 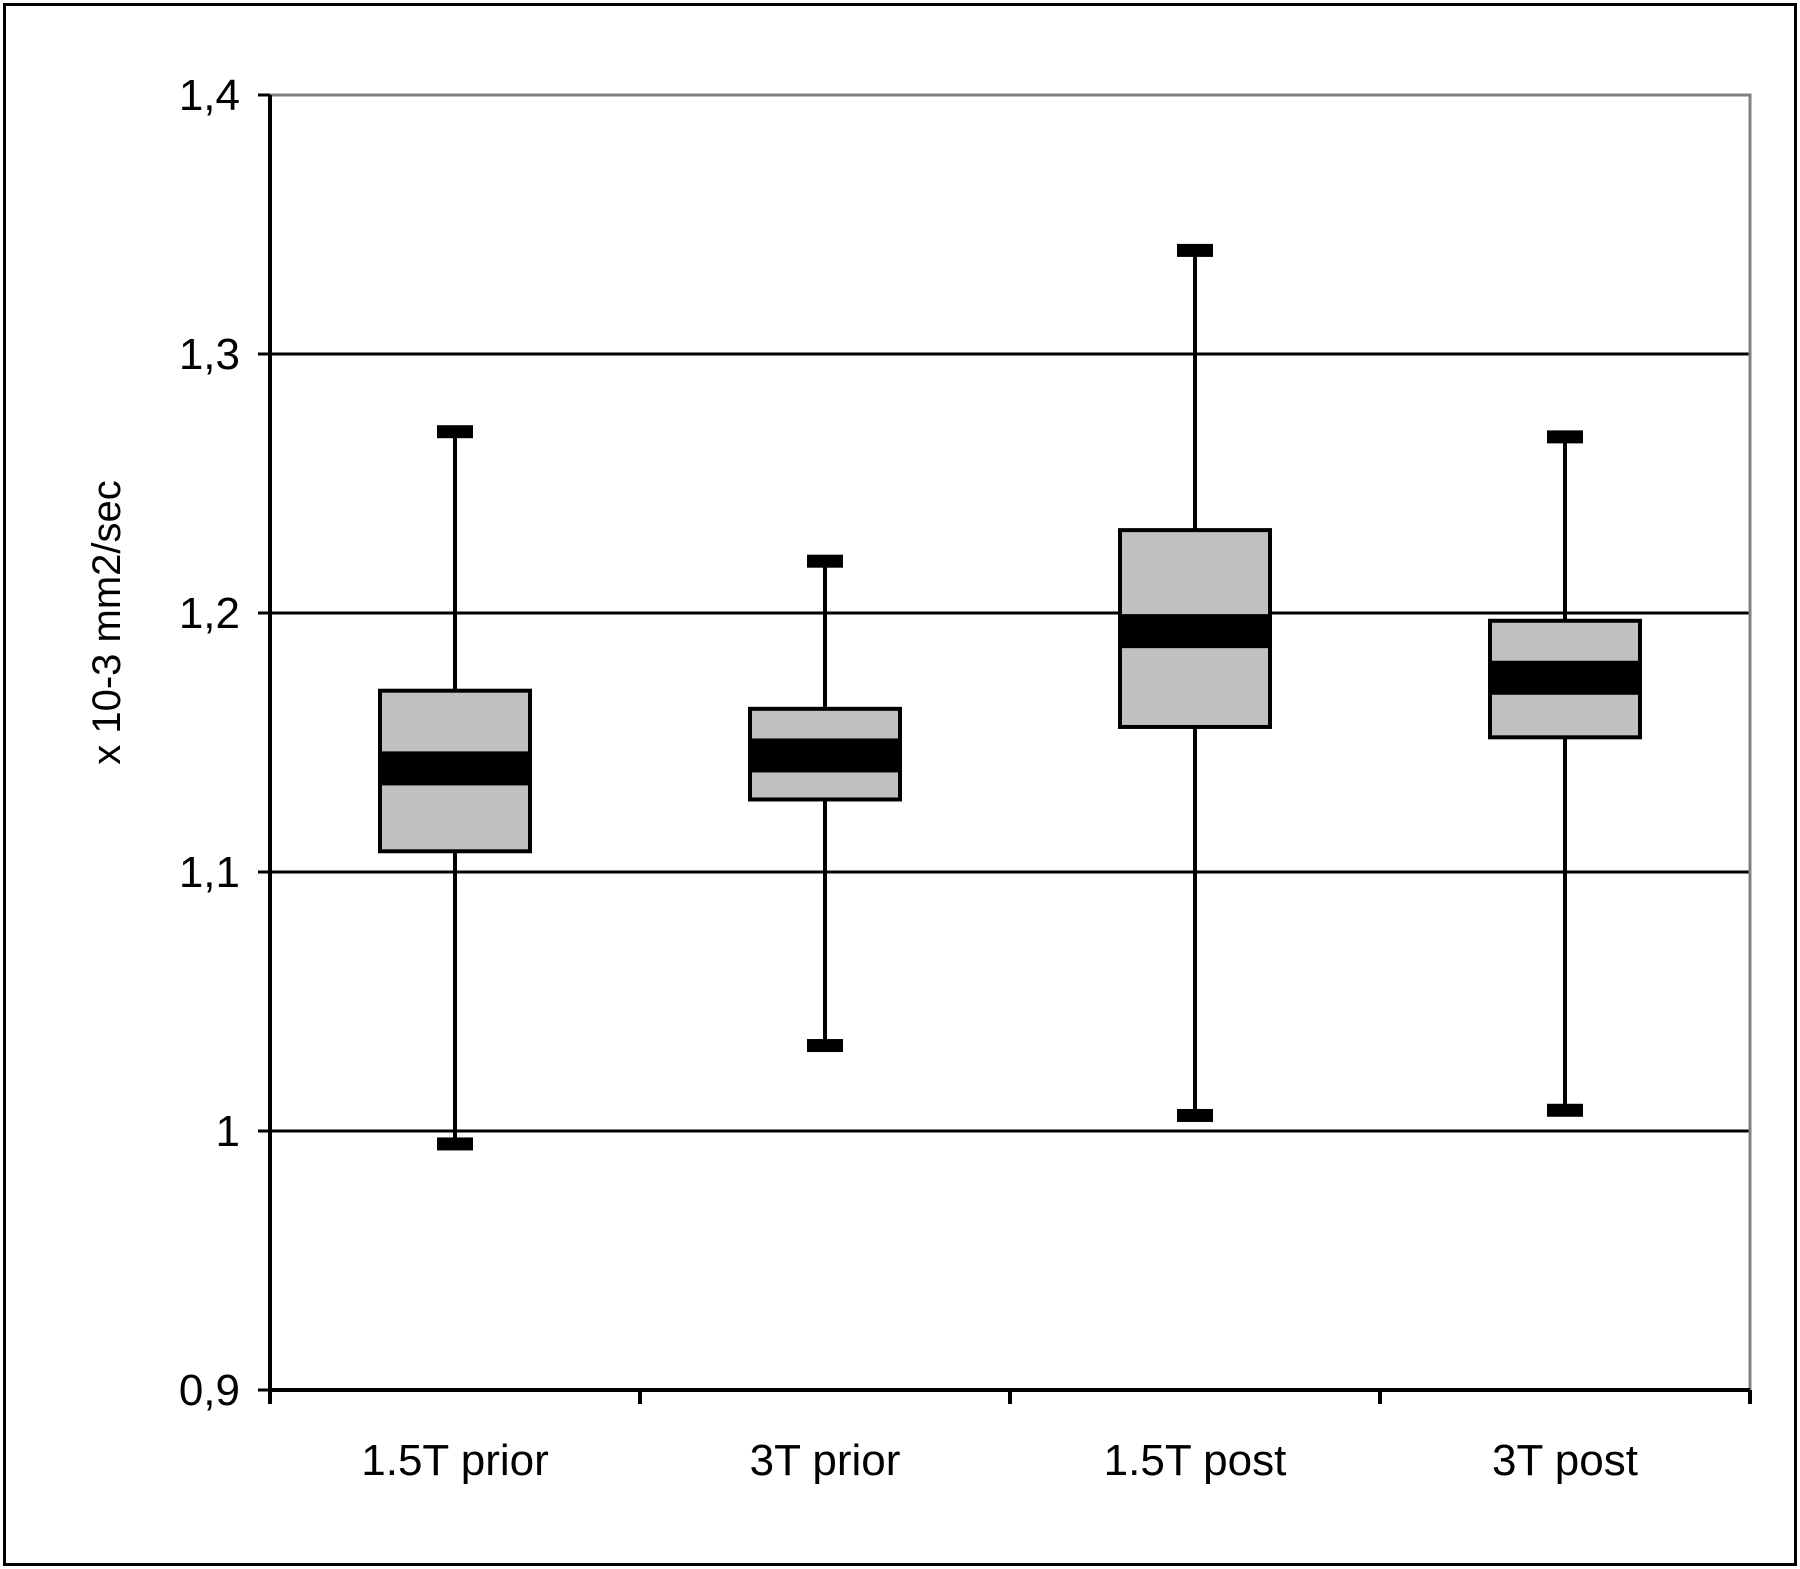 What do you see at coordinates (999, 1460) in the screenshot?
I see `x-tick-labels: 1.5T prior 3T prior 1.5T post 3T post` at bounding box center [999, 1460].